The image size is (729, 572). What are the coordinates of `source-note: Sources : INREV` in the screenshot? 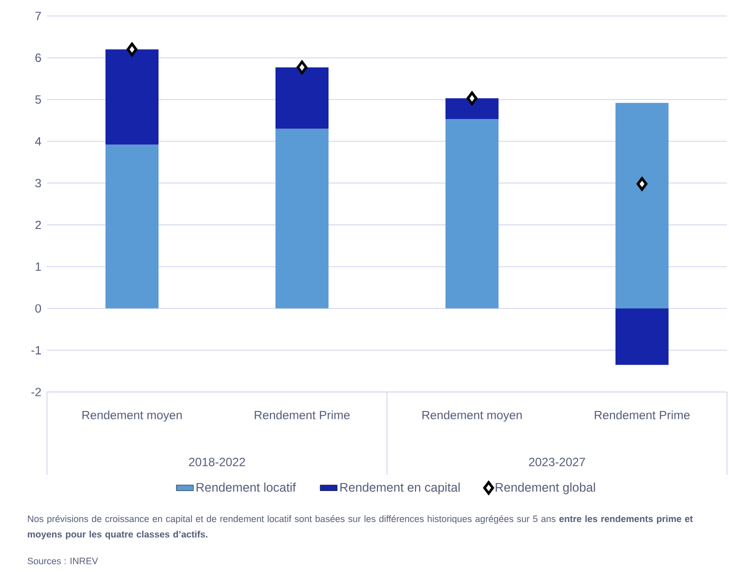 It's located at (63, 561).